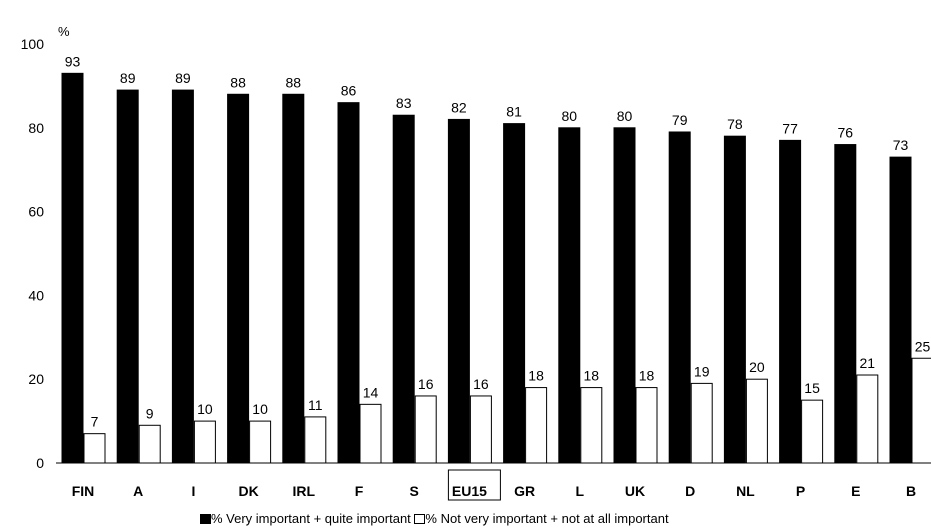 This screenshot has height=531, width=931. What do you see at coordinates (901, 145) in the screenshot?
I see `value-label-important-b: 73` at bounding box center [901, 145].